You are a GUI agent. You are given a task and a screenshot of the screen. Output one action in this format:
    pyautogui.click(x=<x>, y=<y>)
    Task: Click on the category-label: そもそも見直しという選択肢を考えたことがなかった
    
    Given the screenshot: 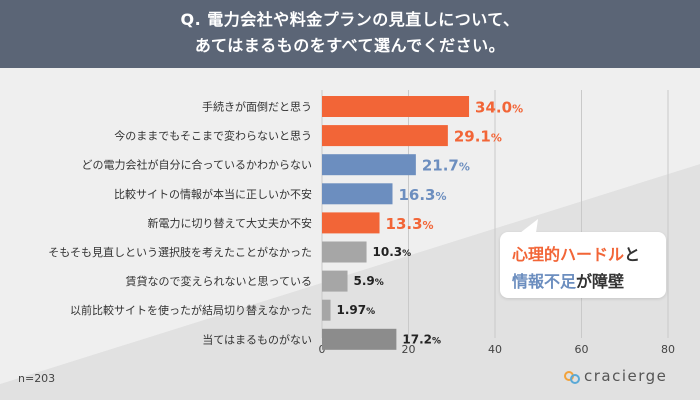 What is the action you would take?
    pyautogui.click(x=180, y=252)
    